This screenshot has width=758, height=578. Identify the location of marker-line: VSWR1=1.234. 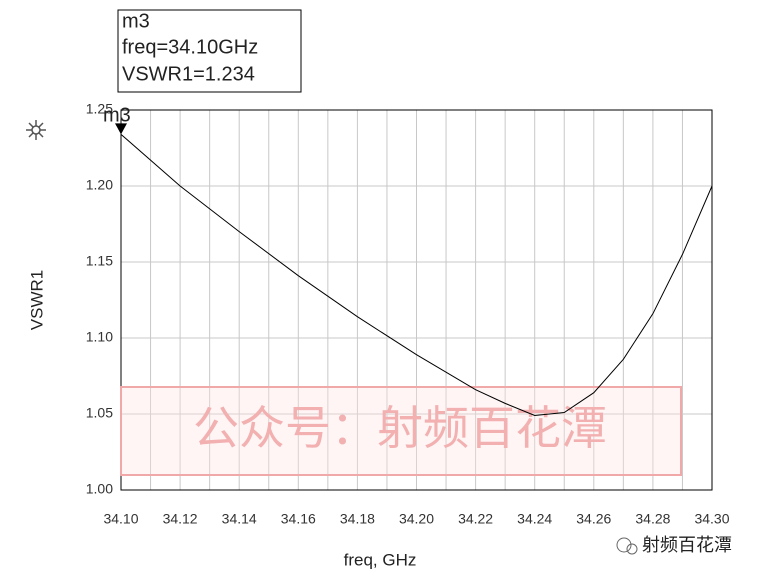
(188, 74).